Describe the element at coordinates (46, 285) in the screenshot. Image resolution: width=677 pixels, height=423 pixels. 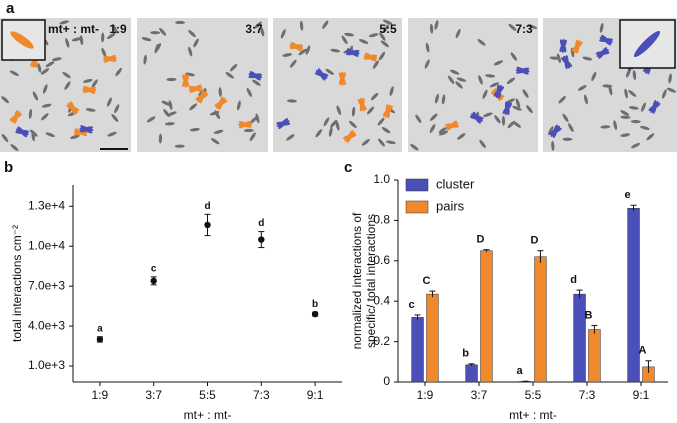
I see `y-tick-label: 7.0e+3` at that location.